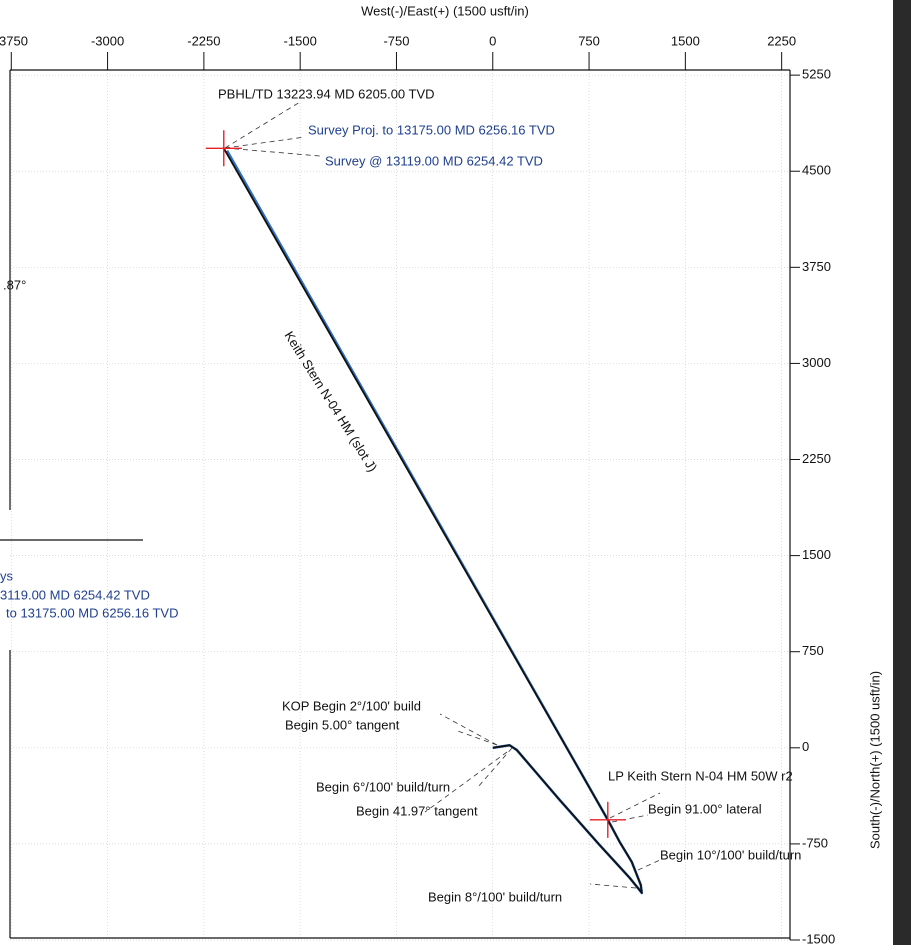 This screenshot has height=950, width=911. I want to click on annotation: Survey @ 13119.00 MD 6254.42 TVD, so click(434, 160).